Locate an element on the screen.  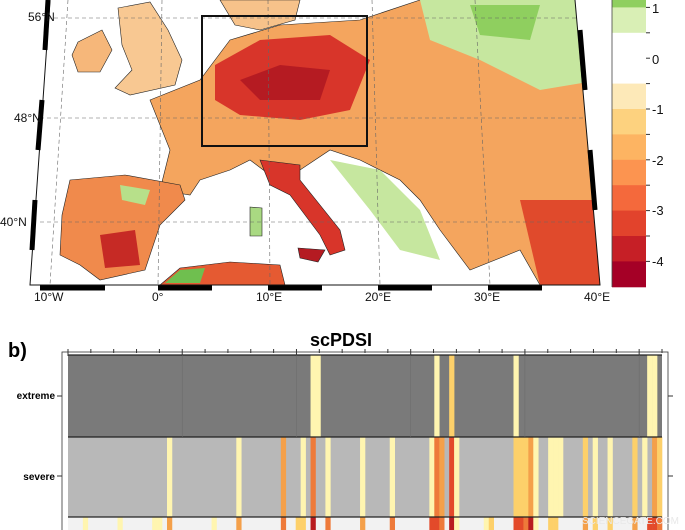
lat-label-48n: 48°N is located at coordinates (27, 118).